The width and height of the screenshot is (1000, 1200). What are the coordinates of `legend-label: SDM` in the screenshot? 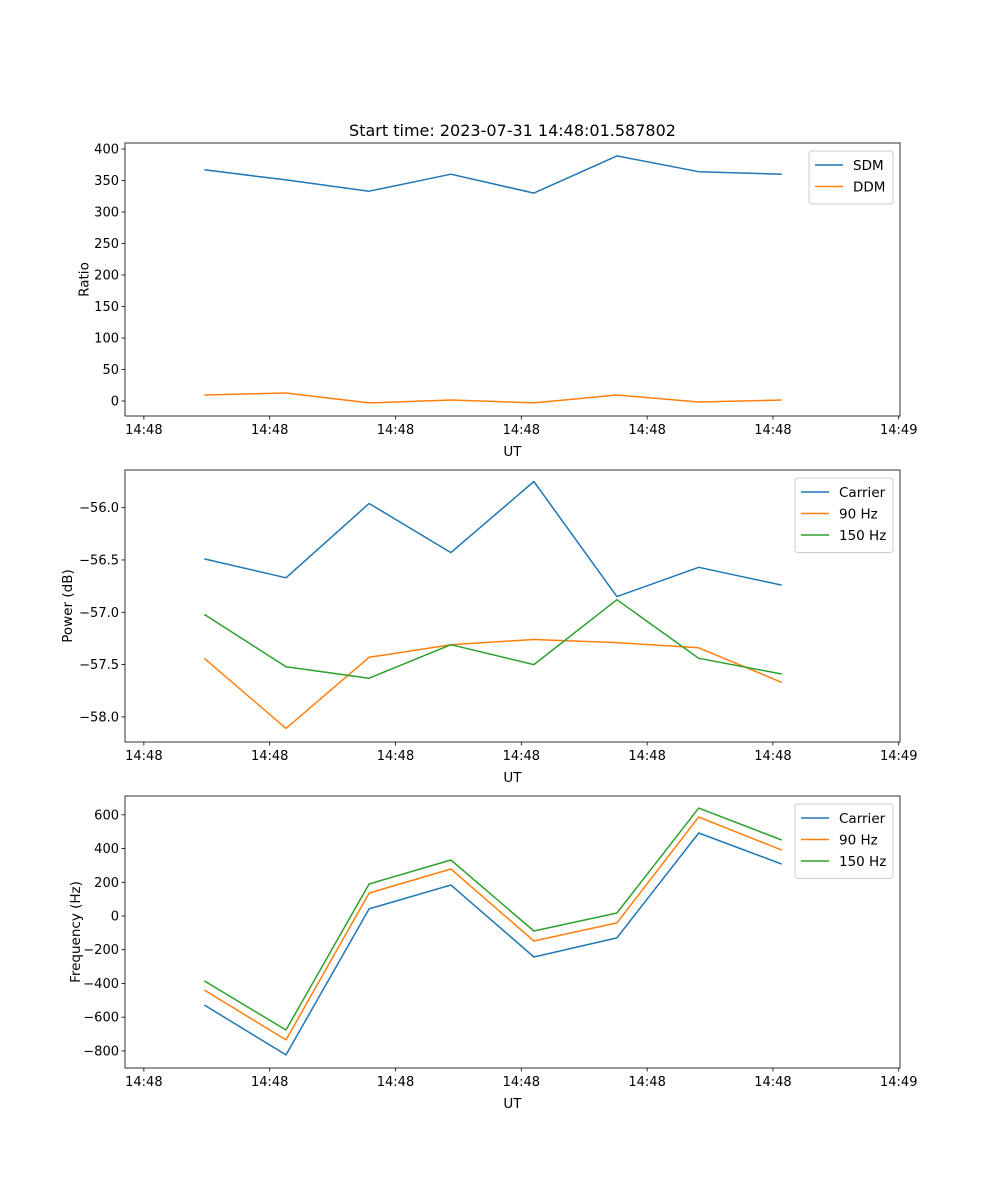 It's located at (868, 166).